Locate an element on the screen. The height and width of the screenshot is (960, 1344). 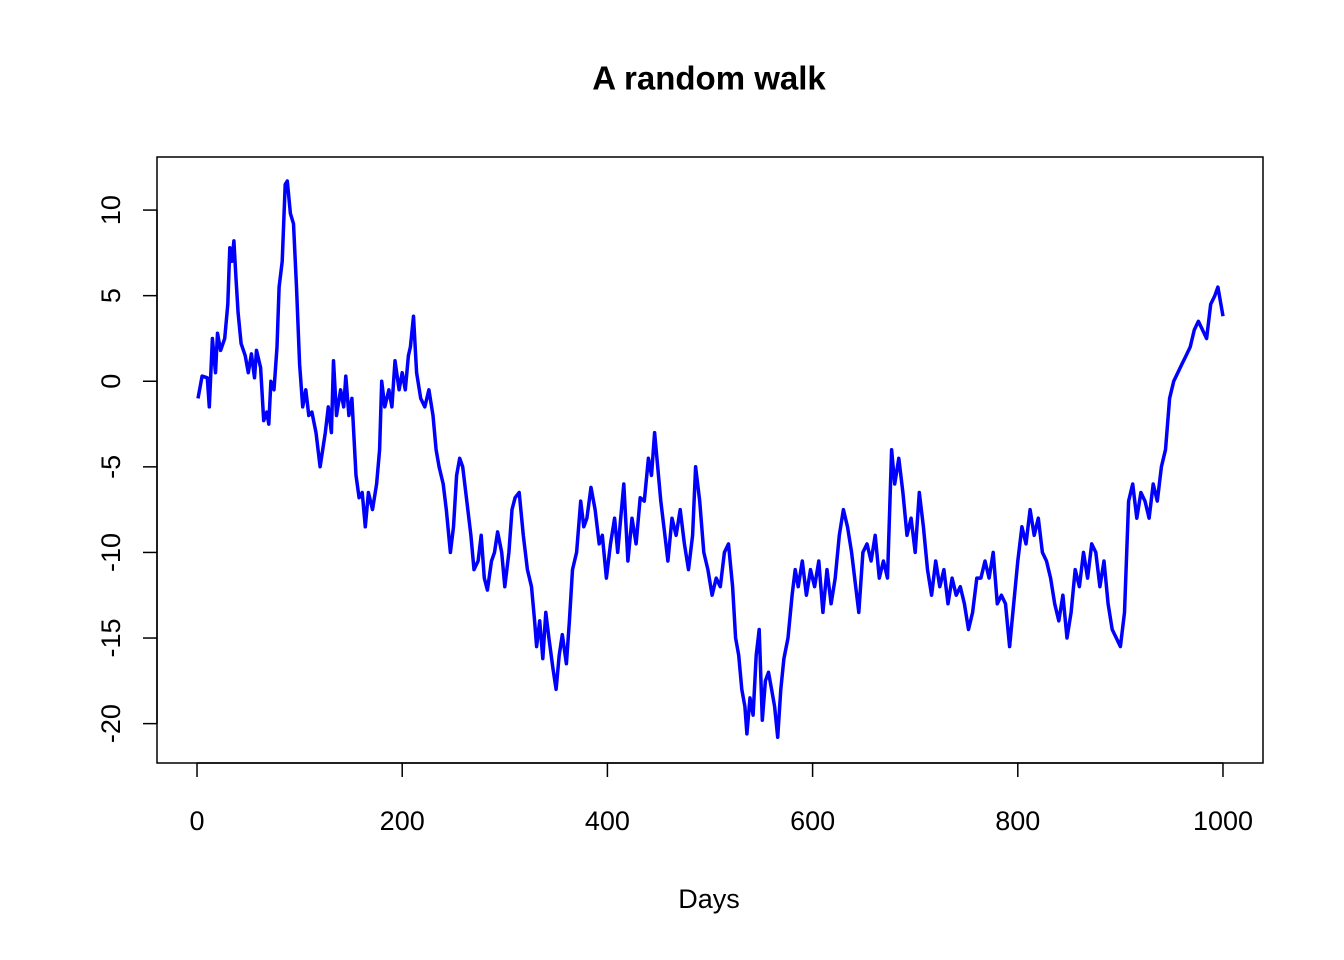
y-tick-label: -10 is located at coordinates (111, 552).